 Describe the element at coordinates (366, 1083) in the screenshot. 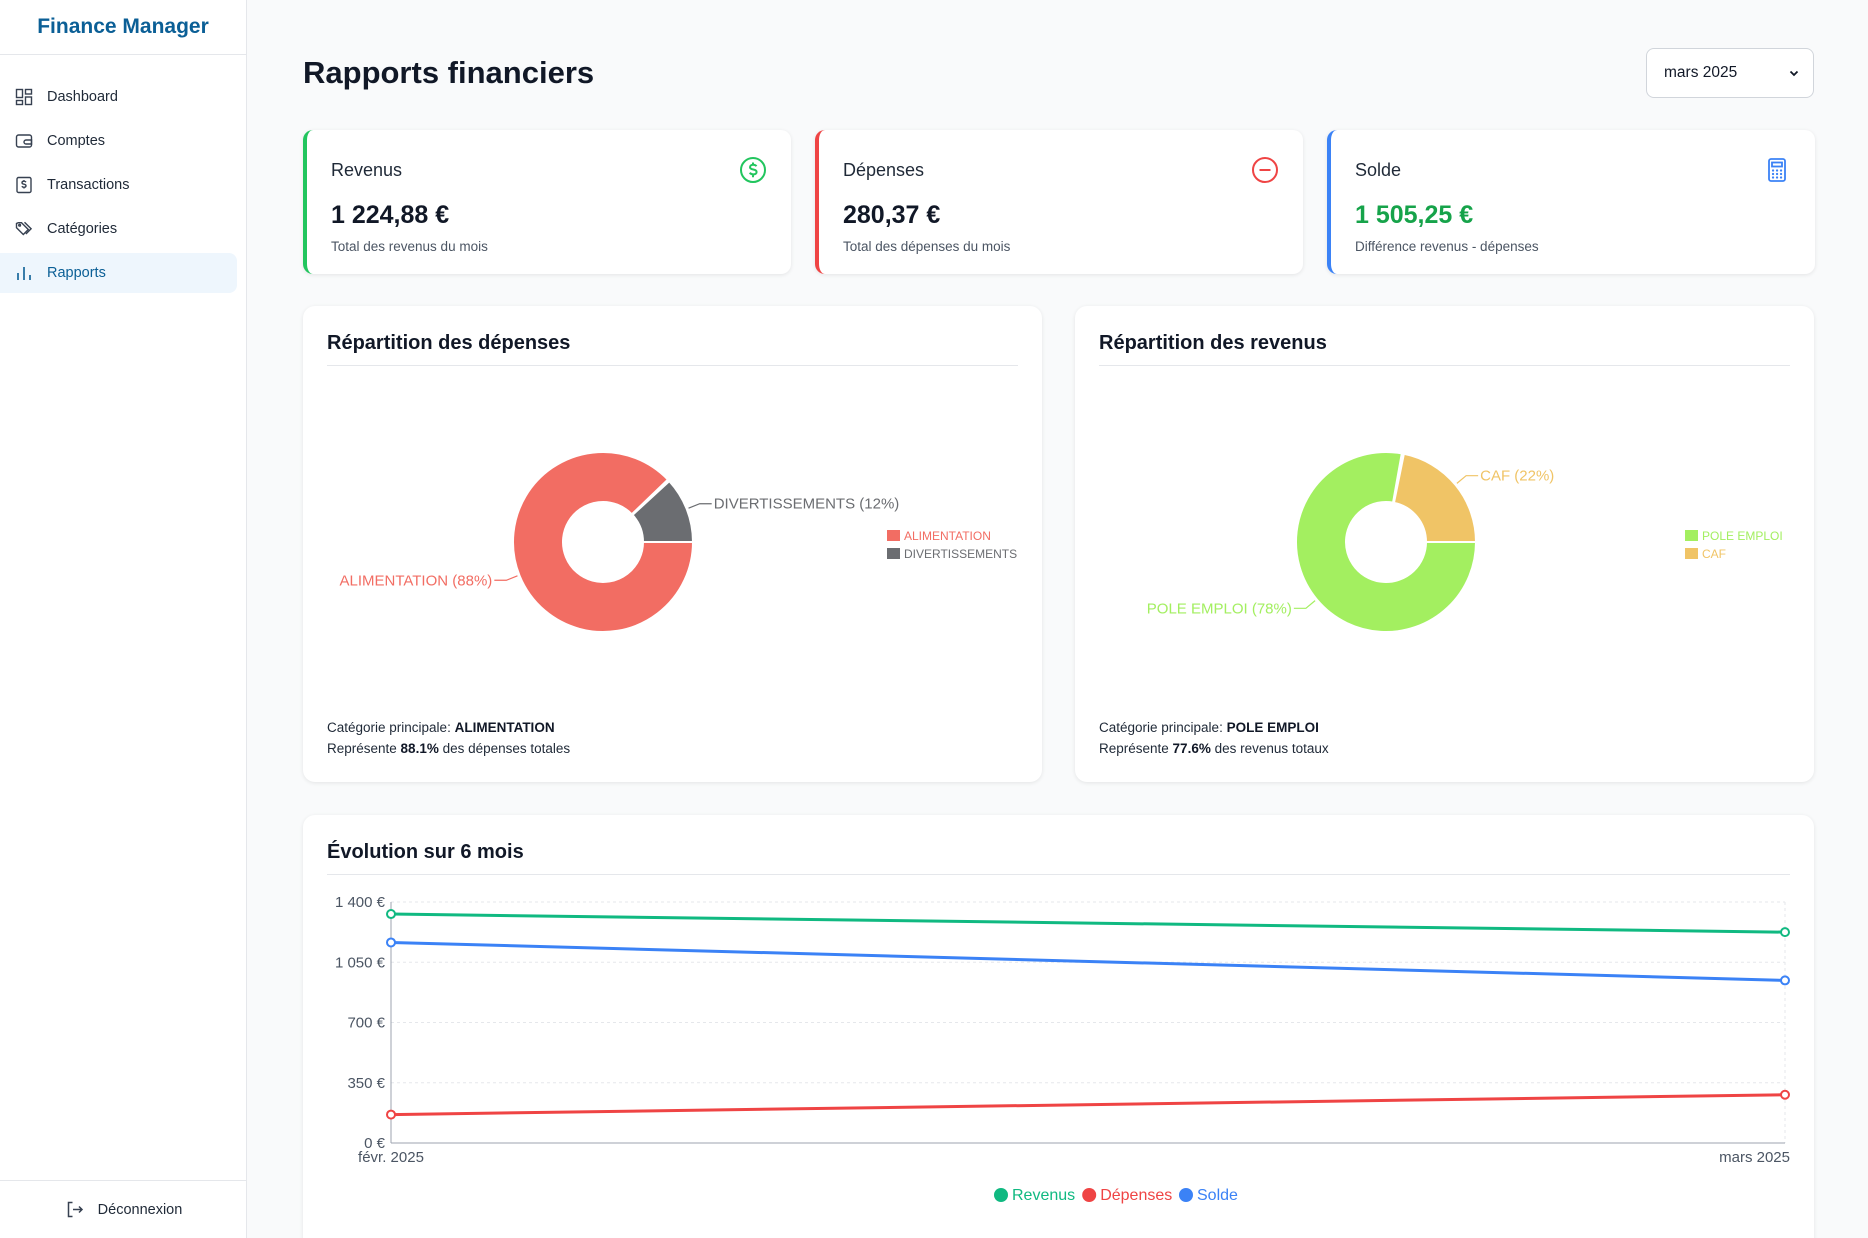

I see `y-tick-label: 350 €` at that location.